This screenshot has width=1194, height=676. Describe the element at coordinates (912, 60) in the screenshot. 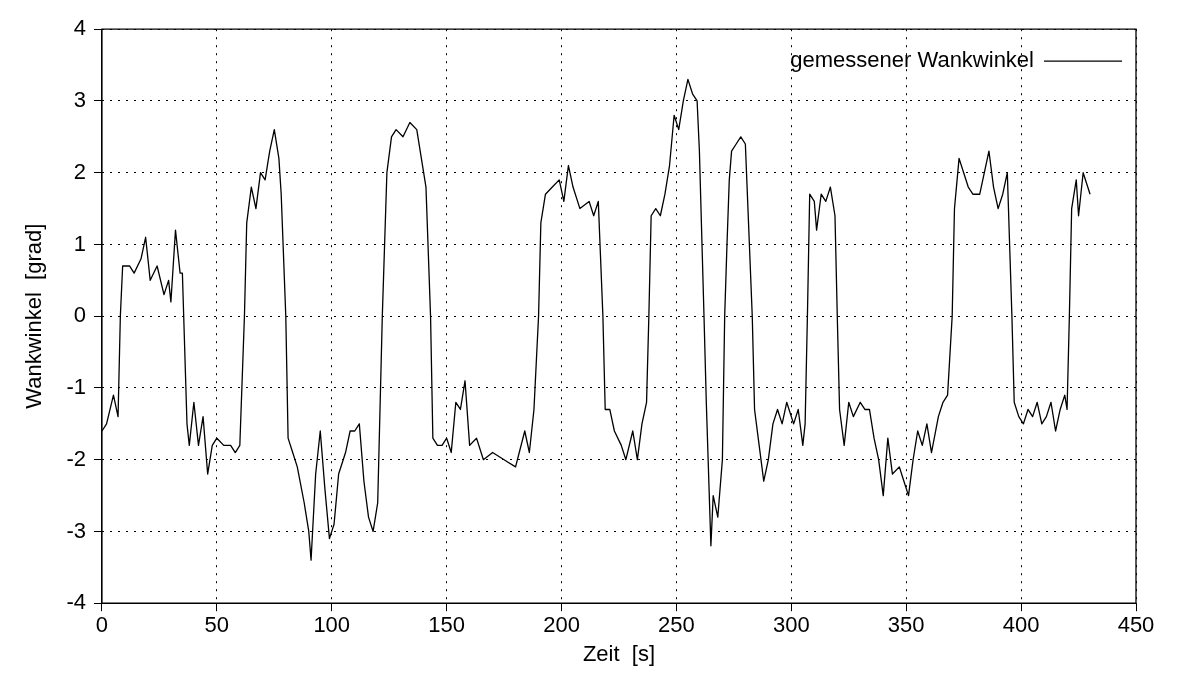

I see `legend-label: gemessener Wankwinkel` at that location.